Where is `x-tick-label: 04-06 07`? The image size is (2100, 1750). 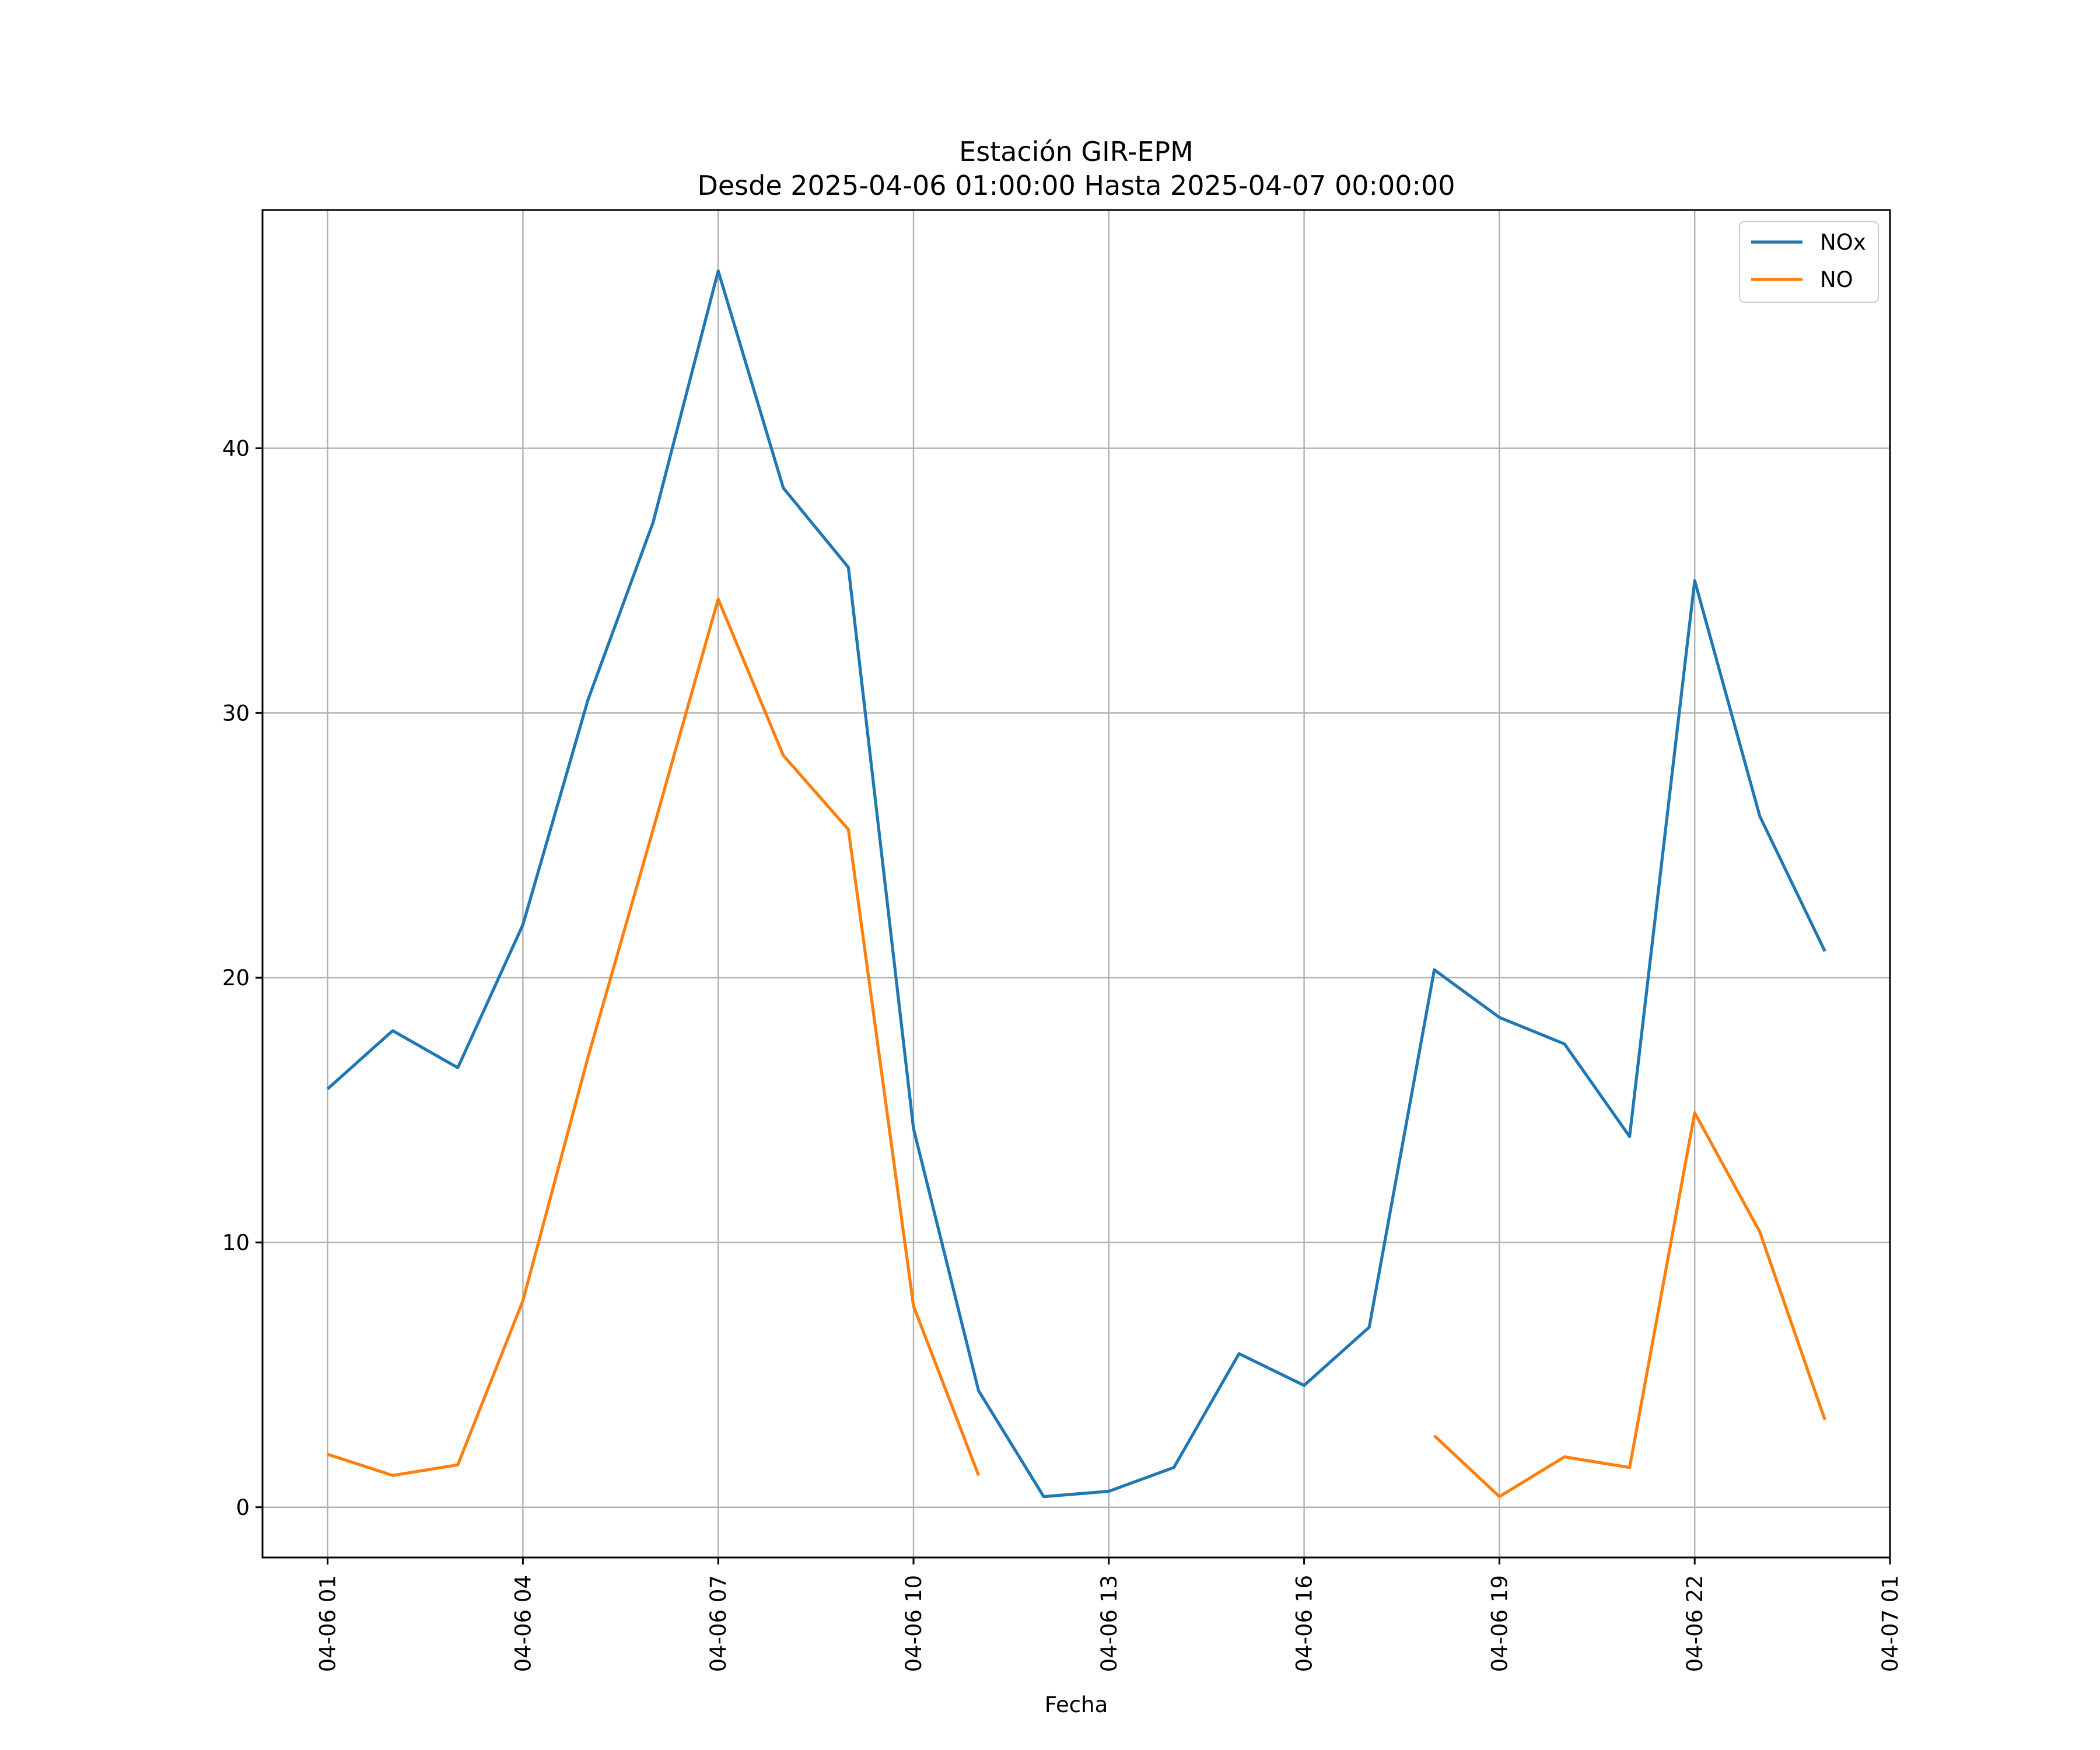 x-tick-label: 04-06 07 is located at coordinates (718, 1623).